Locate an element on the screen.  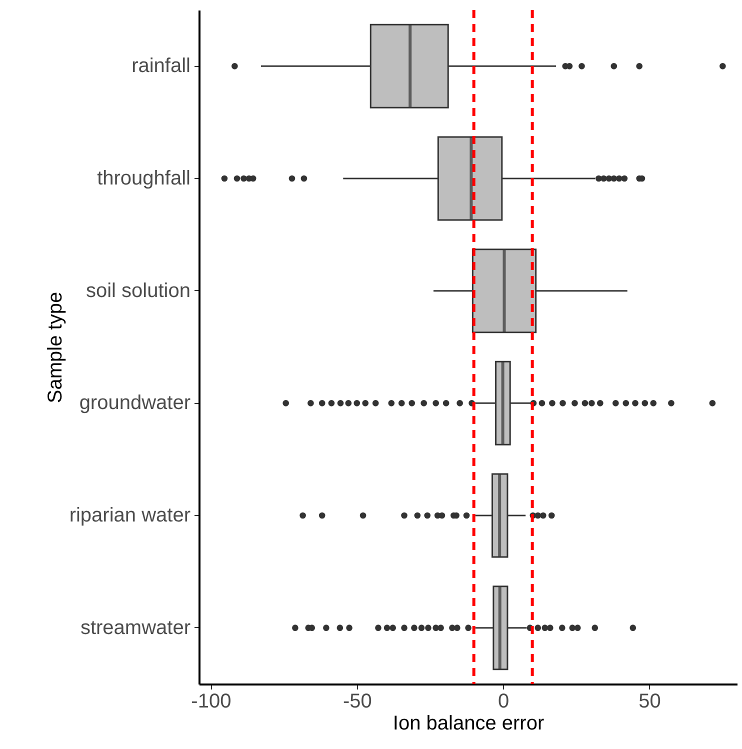
y-tick-label: streamwater is located at coordinates (135, 627).